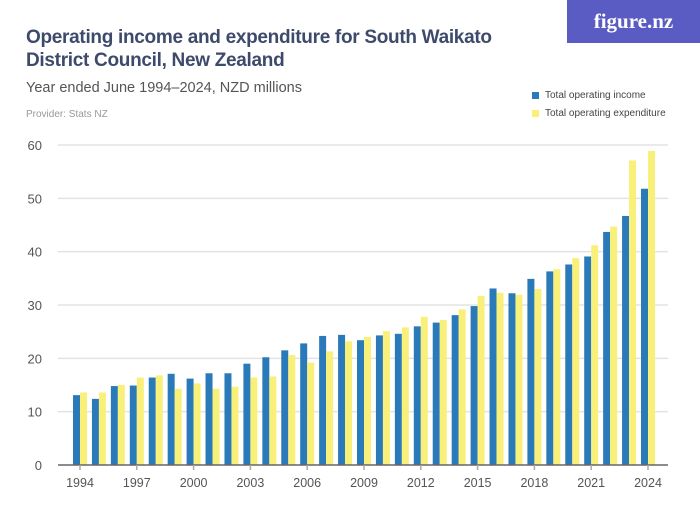 The image size is (700, 525). I want to click on y-tick-label: 0, so click(38, 465).